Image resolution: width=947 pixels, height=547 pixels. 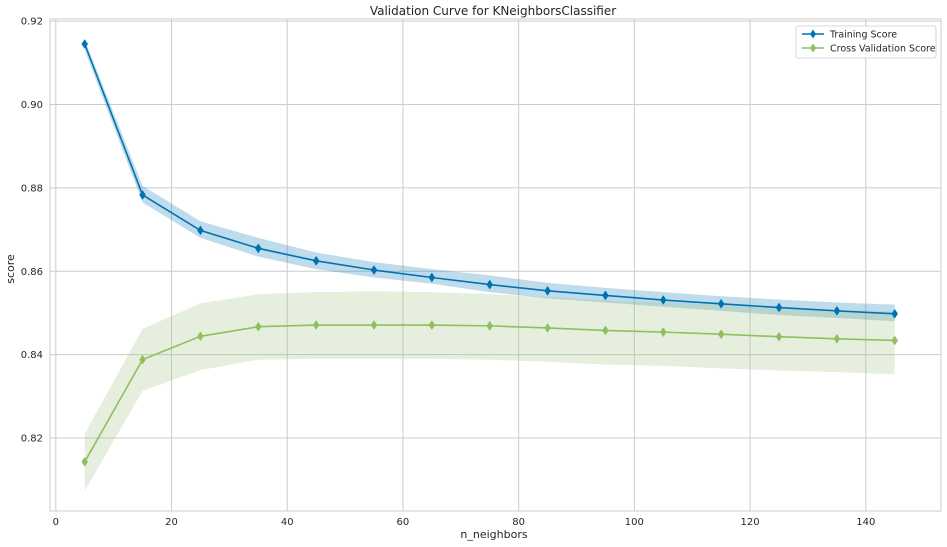 I want to click on x-tick-label: 60, so click(x=403, y=522).